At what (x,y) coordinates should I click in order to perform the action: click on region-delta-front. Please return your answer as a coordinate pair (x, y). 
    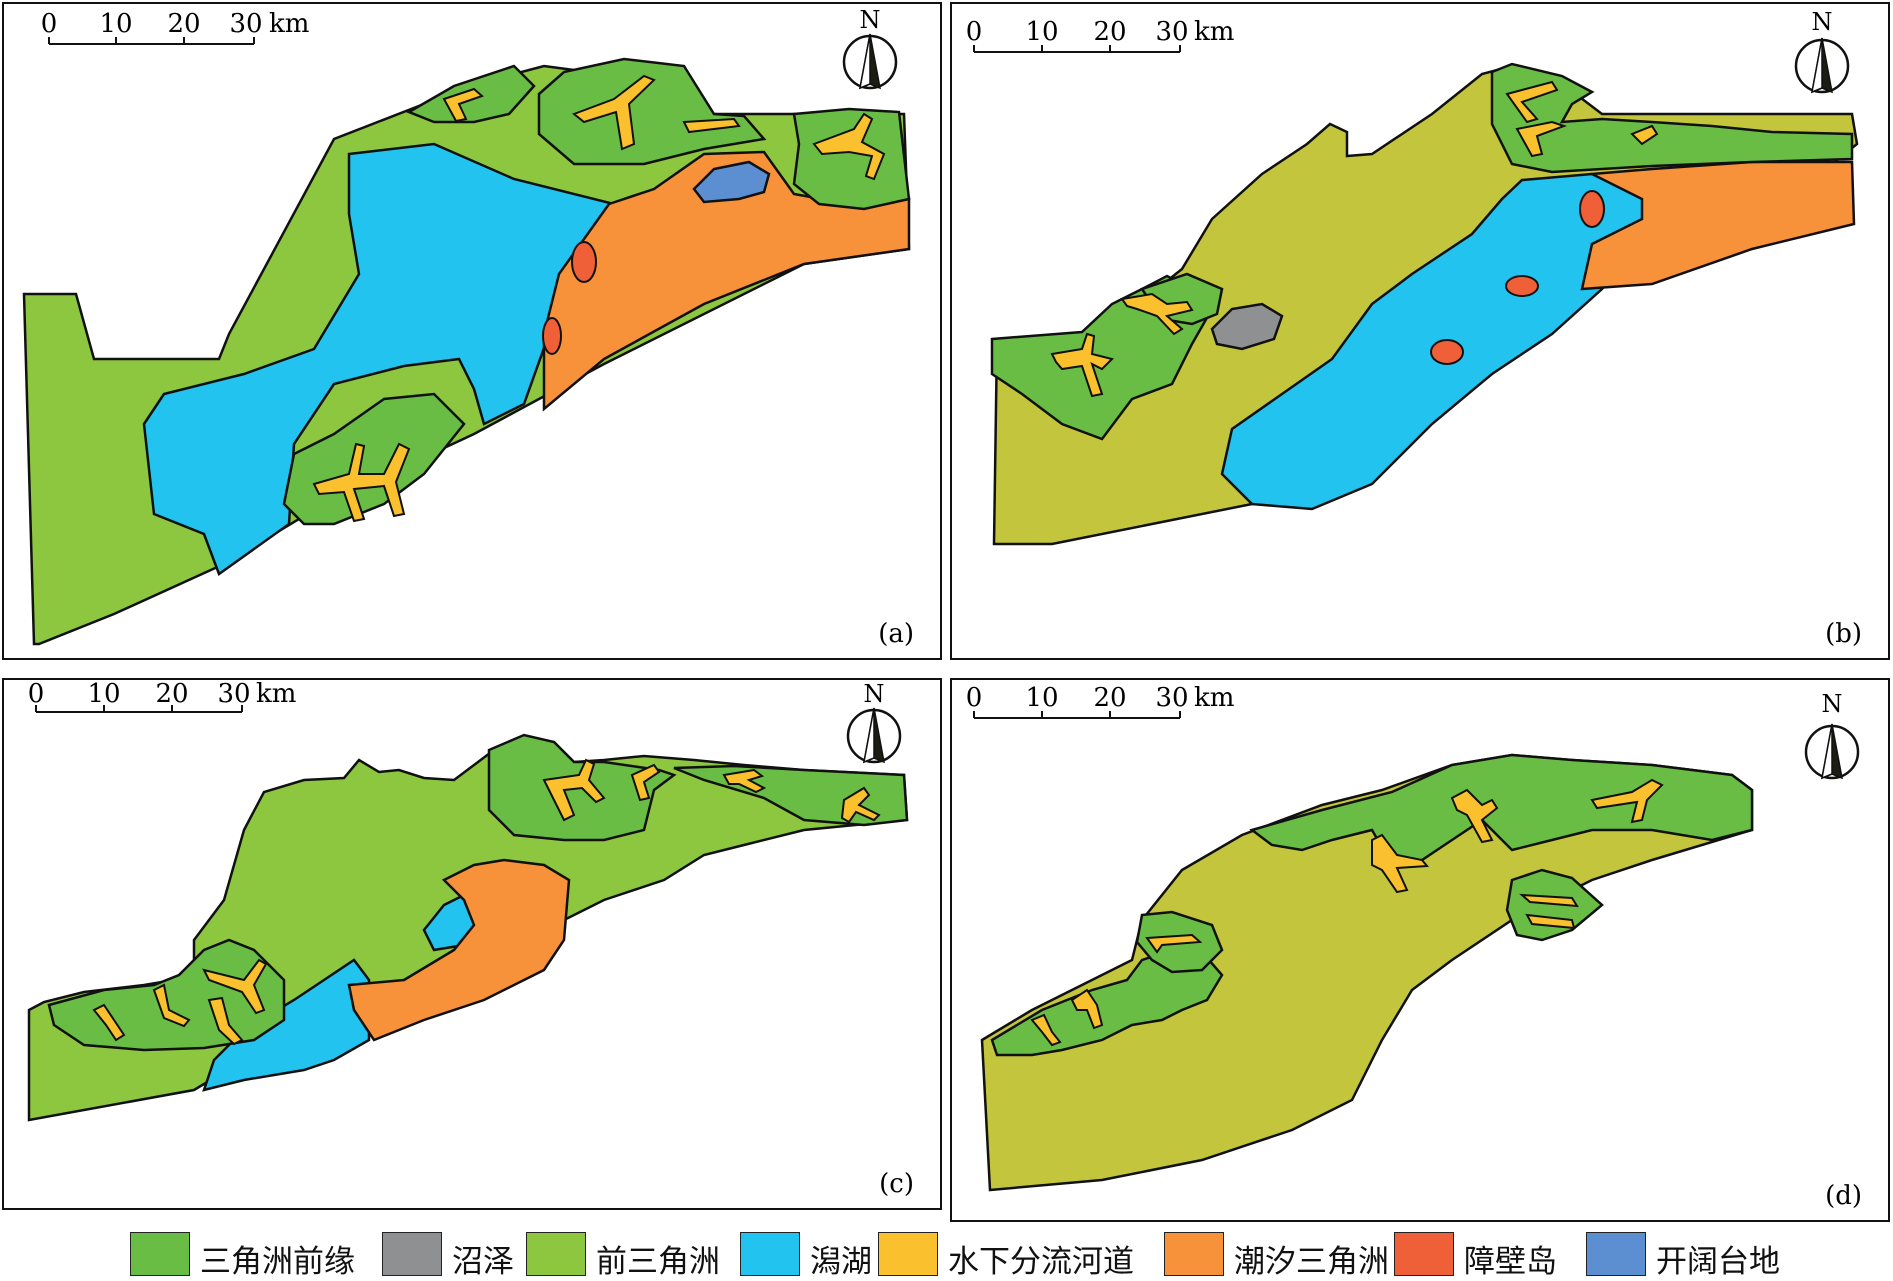
    Looking at the image, I should click on (596, 291).